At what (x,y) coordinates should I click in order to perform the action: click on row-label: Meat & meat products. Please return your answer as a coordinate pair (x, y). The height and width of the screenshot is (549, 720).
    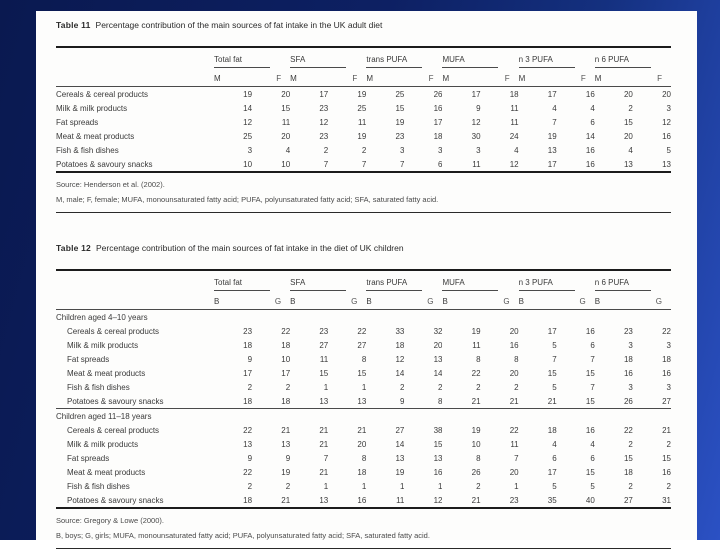
    Looking at the image, I should click on (106, 472).